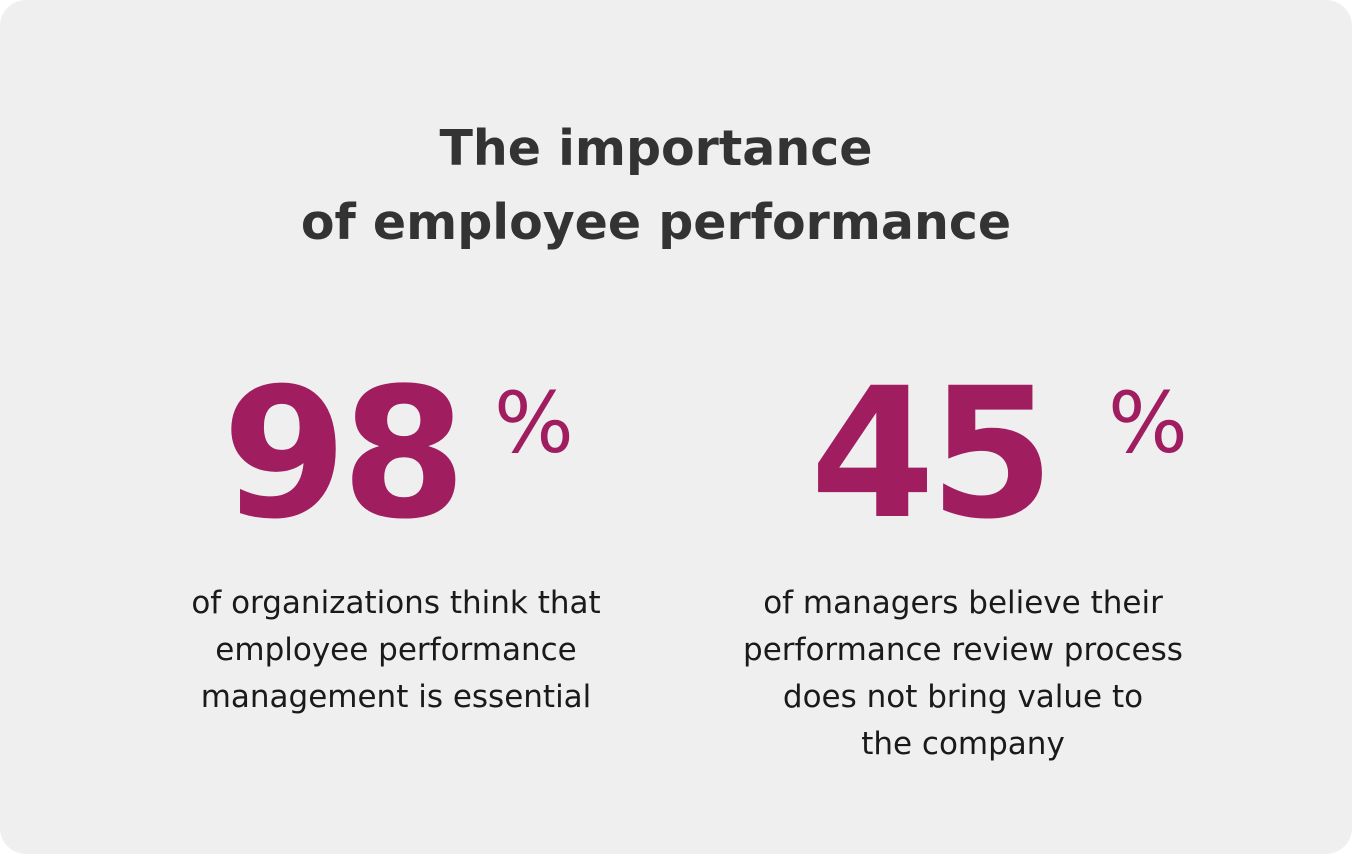 The image size is (1352, 854). What do you see at coordinates (932, 454) in the screenshot?
I see `stat-2-value: 45` at bounding box center [932, 454].